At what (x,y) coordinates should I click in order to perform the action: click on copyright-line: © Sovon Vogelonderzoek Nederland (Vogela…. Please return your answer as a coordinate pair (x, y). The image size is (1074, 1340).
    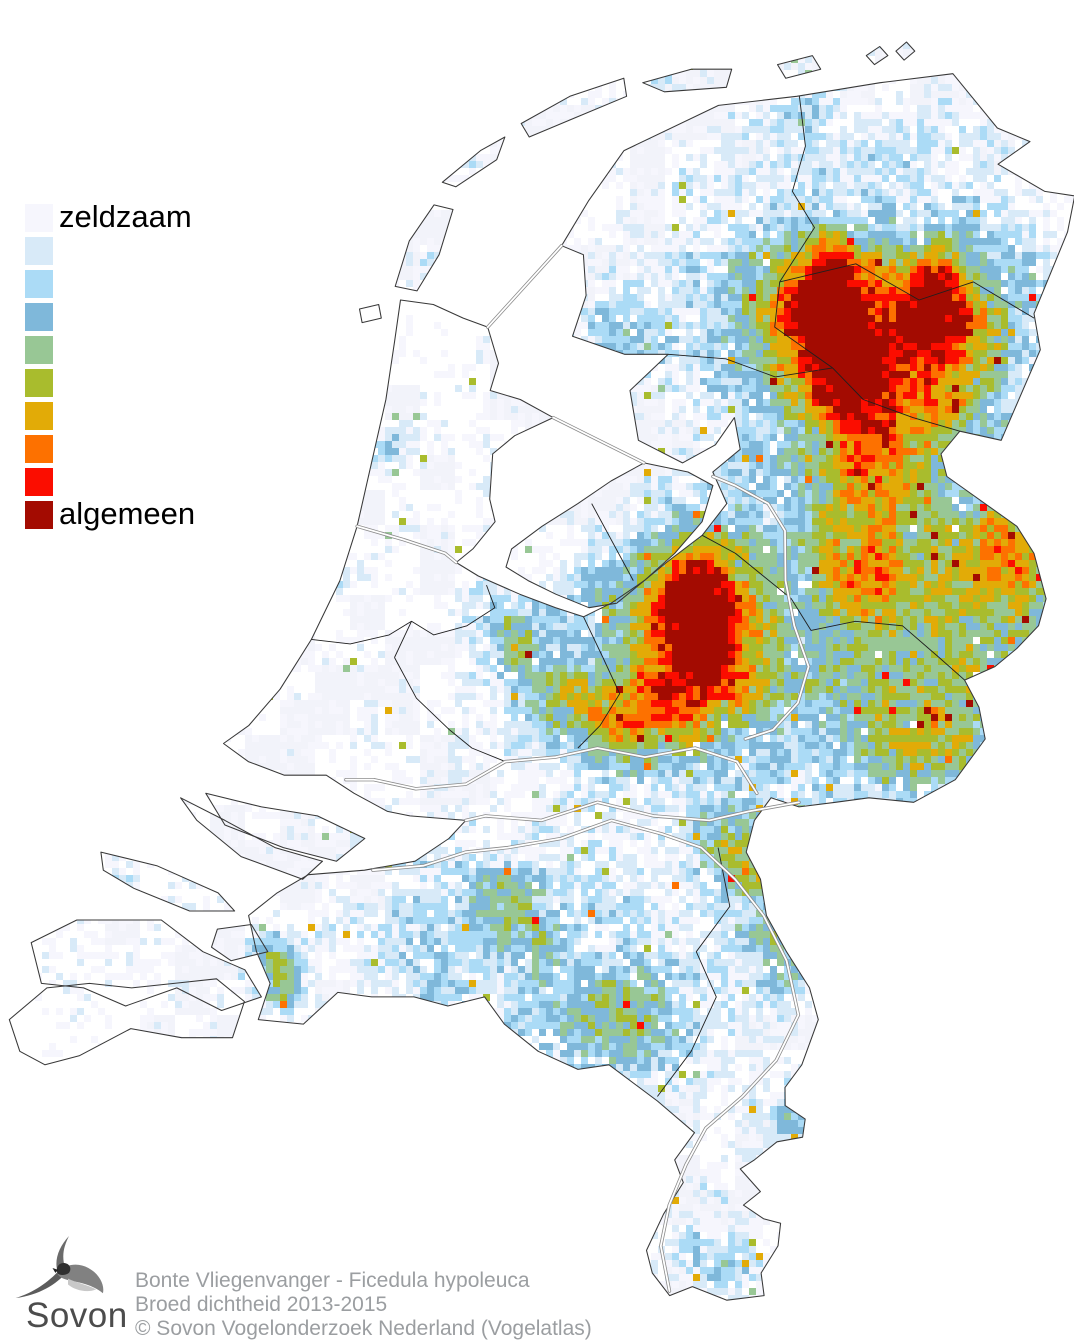
    Looking at the image, I should click on (363, 1328).